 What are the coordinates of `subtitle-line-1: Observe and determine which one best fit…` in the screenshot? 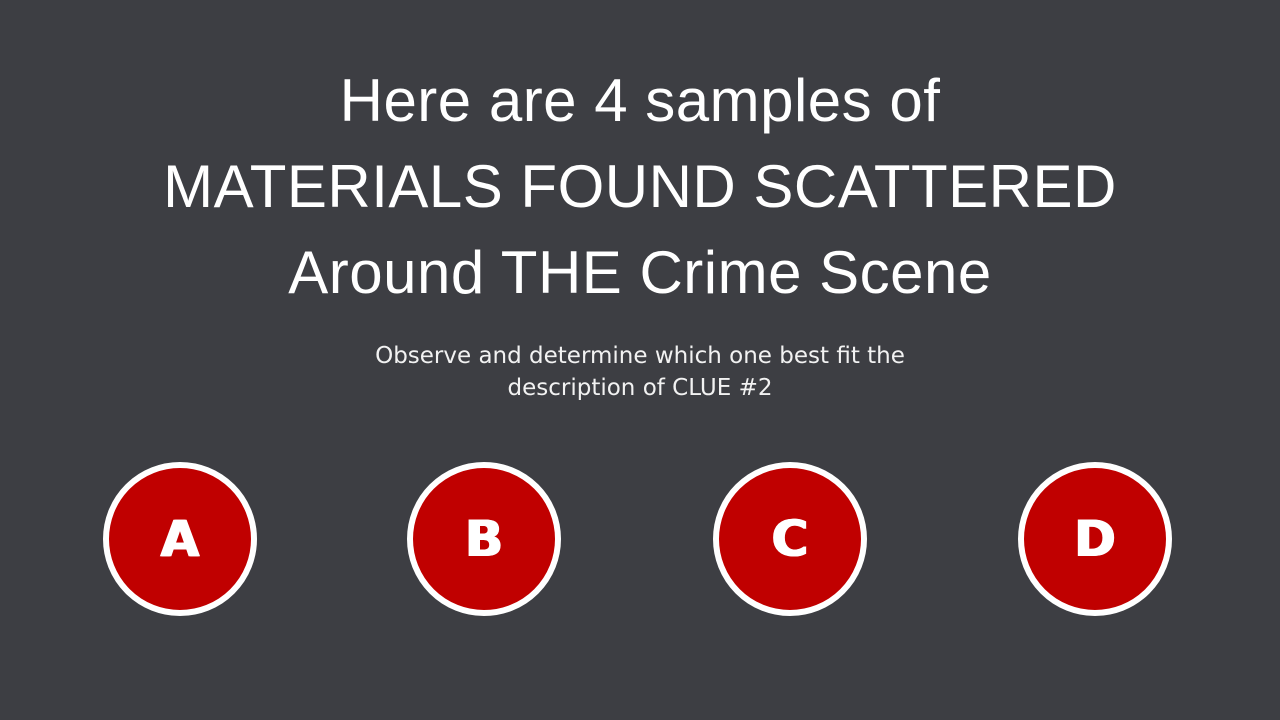 It's located at (640, 356).